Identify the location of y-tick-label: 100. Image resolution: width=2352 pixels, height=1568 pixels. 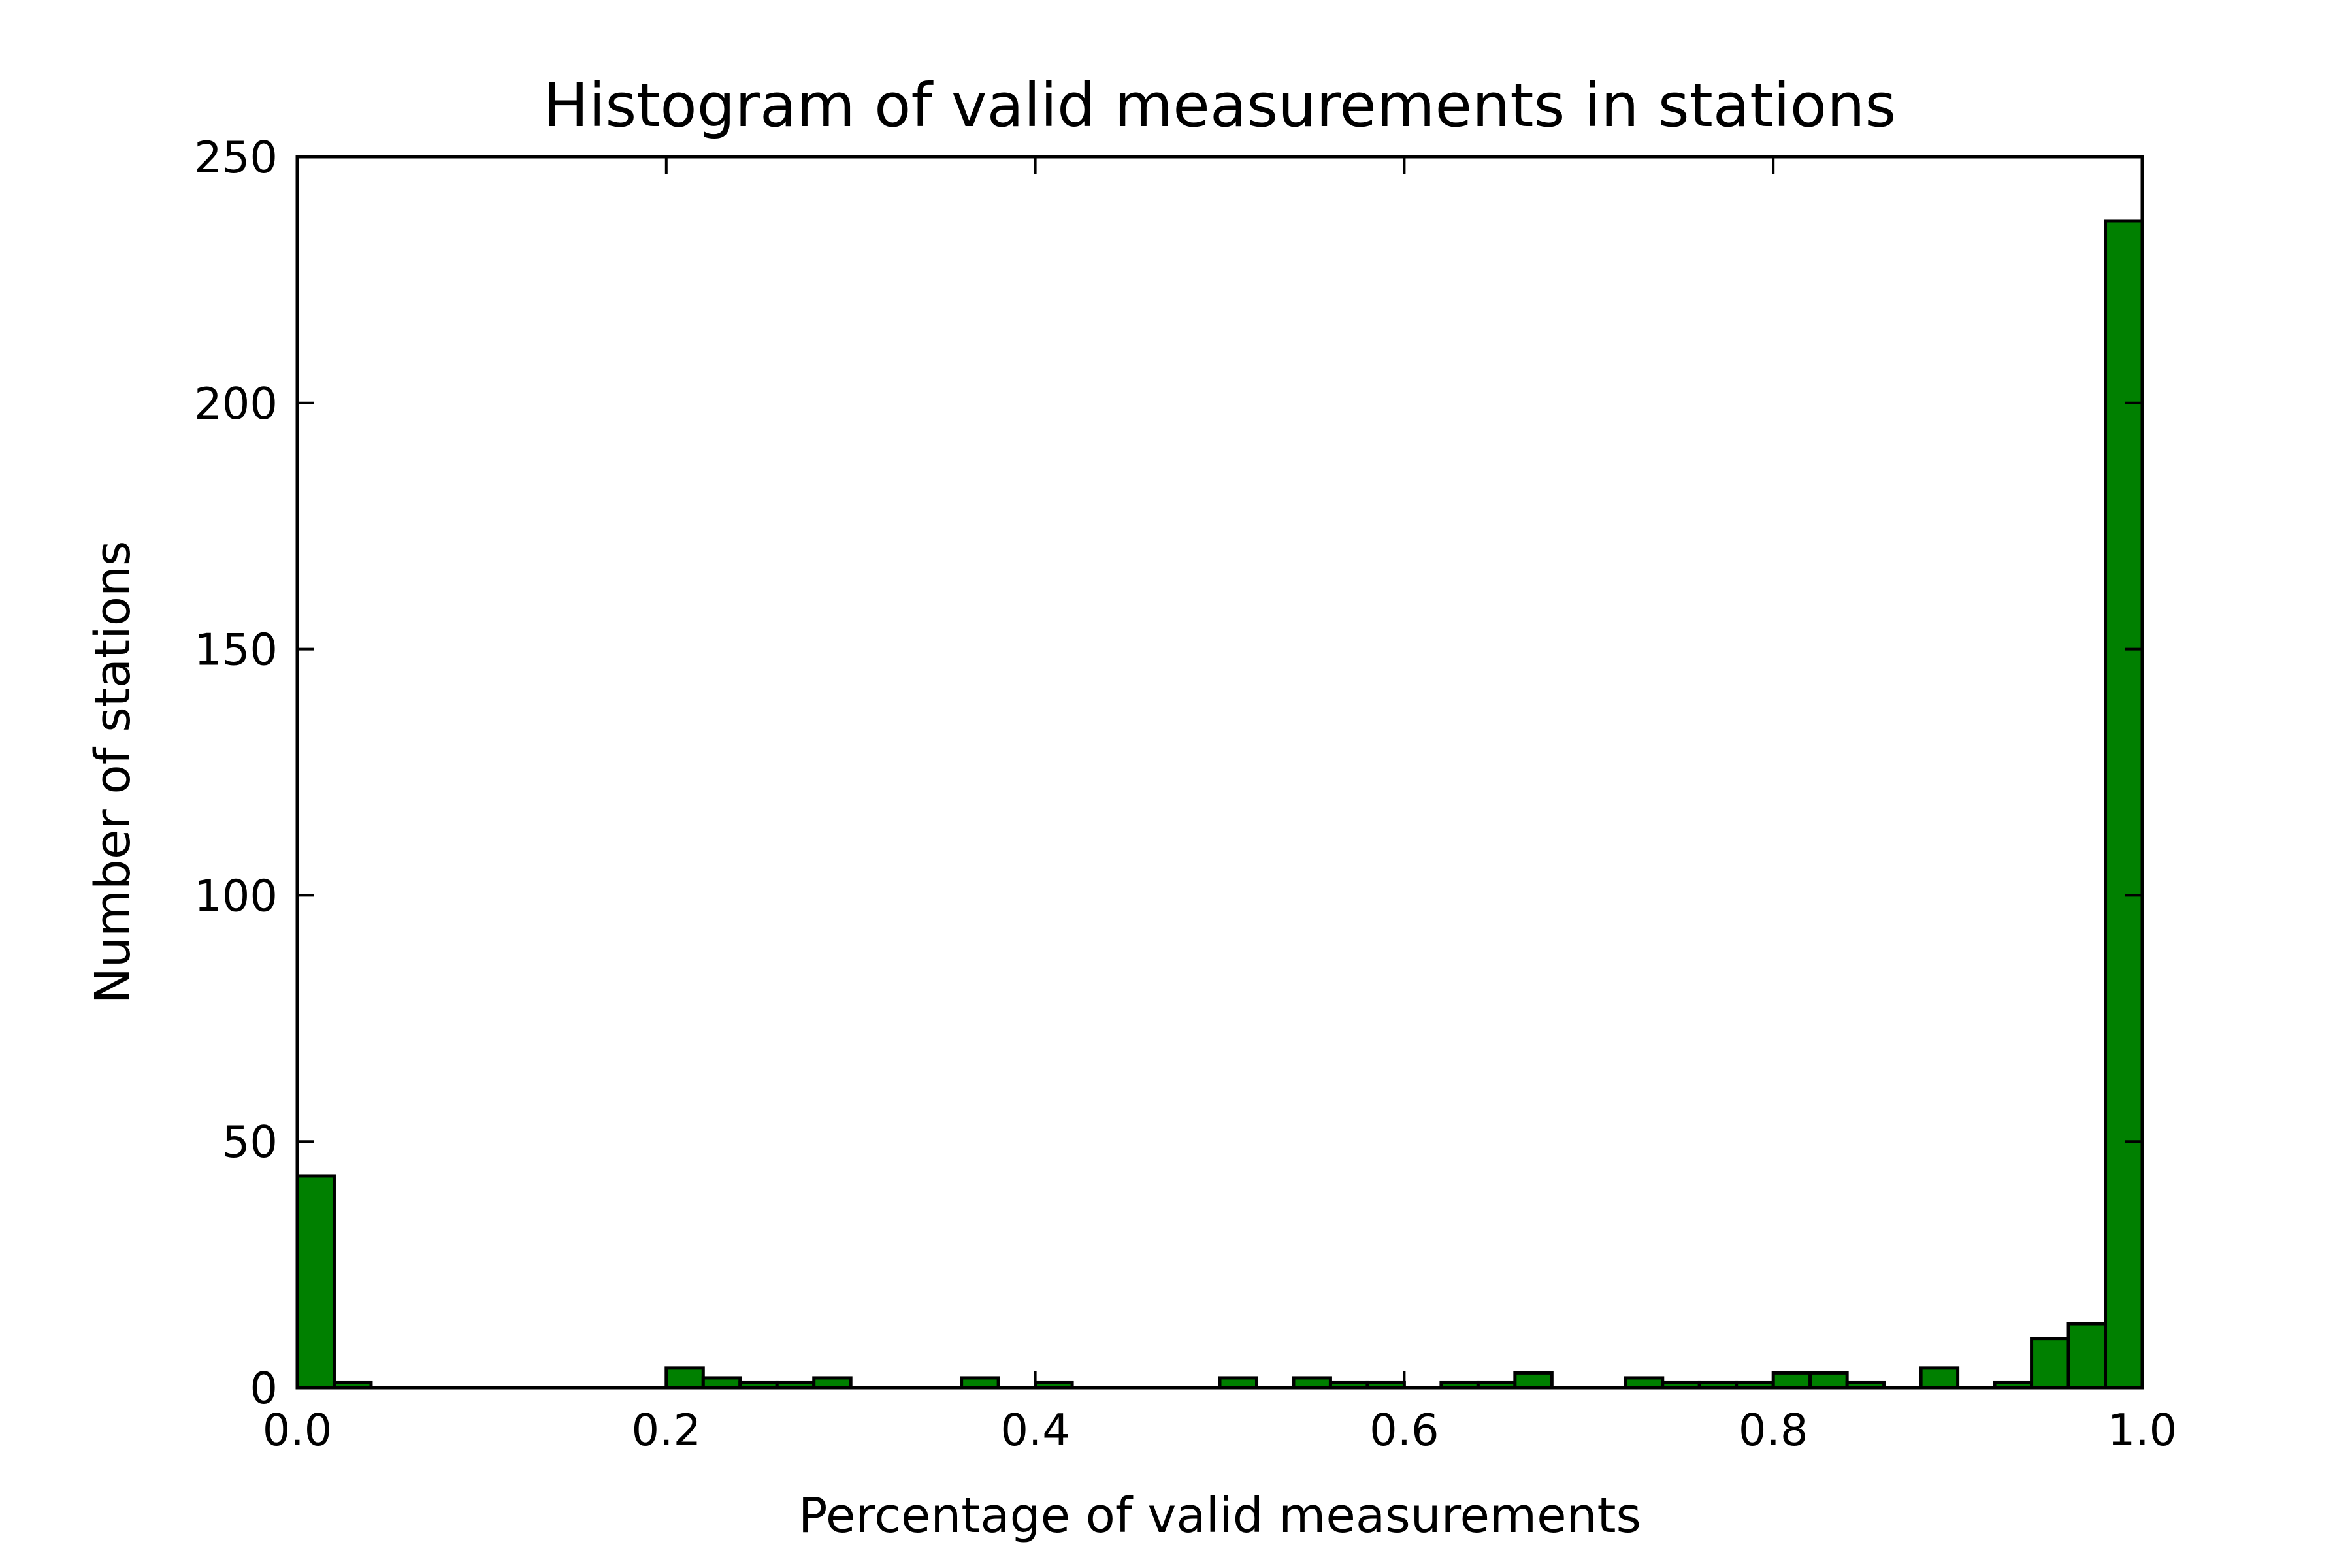
(236, 895).